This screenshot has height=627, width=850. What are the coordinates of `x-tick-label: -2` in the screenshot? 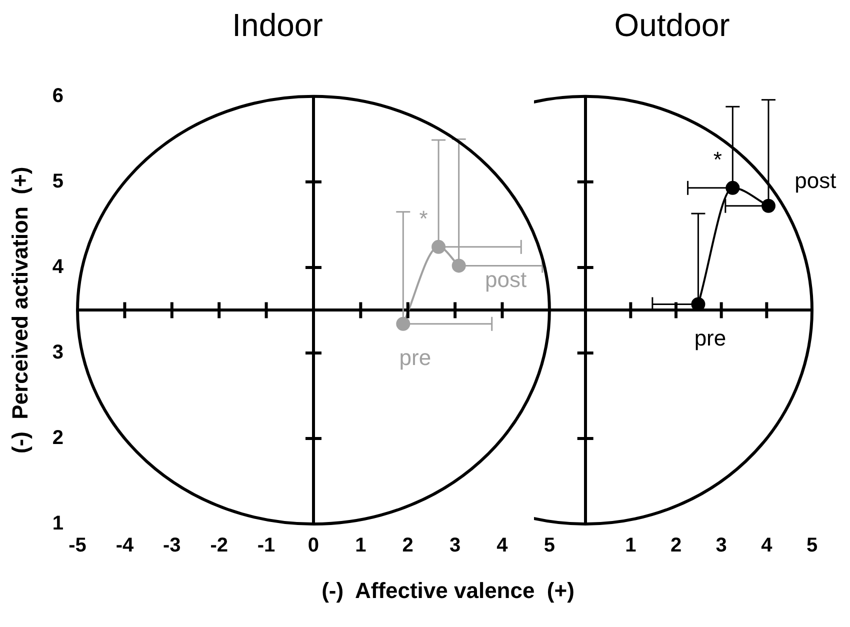 It's located at (219, 545).